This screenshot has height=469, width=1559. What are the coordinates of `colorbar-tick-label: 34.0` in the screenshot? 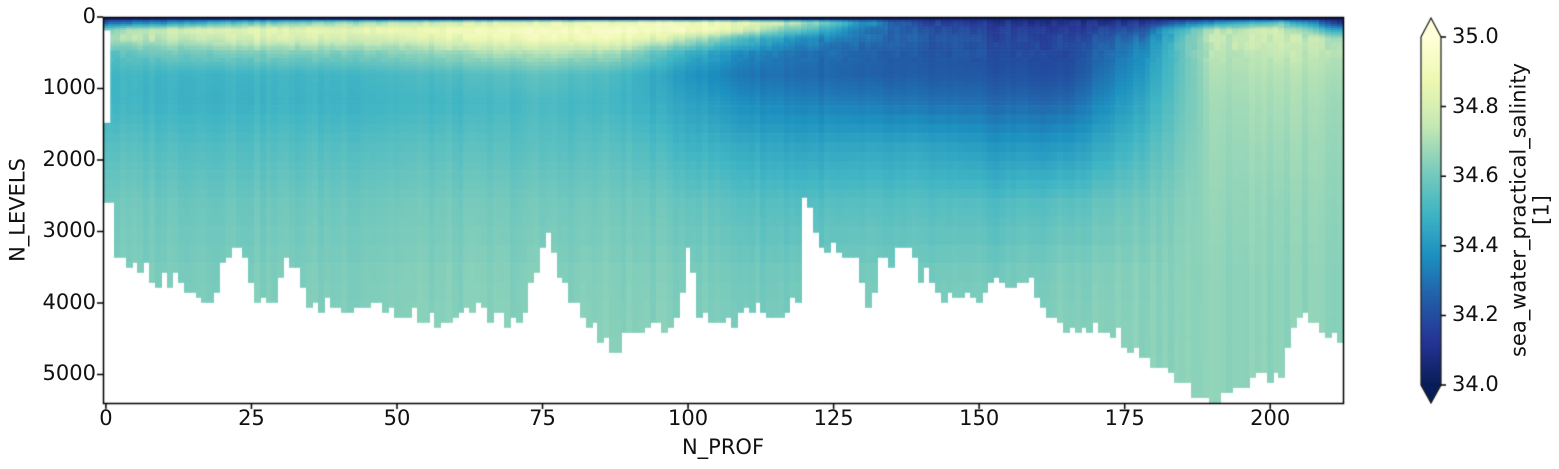 It's located at (1475, 383).